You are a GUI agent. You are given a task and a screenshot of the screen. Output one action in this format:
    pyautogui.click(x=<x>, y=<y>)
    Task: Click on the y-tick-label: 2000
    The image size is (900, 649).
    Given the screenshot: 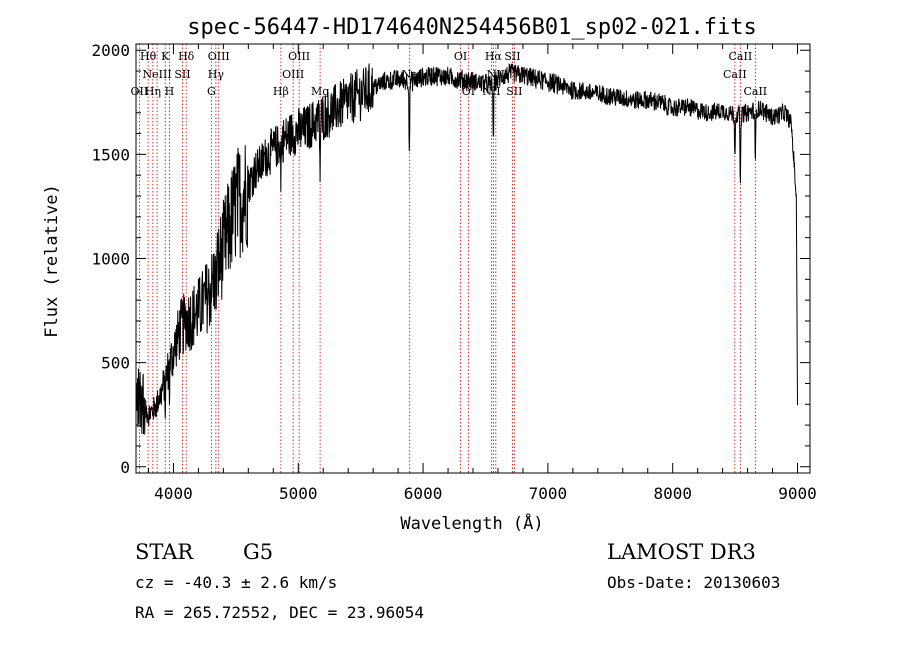 What is the action you would take?
    pyautogui.click(x=110, y=50)
    